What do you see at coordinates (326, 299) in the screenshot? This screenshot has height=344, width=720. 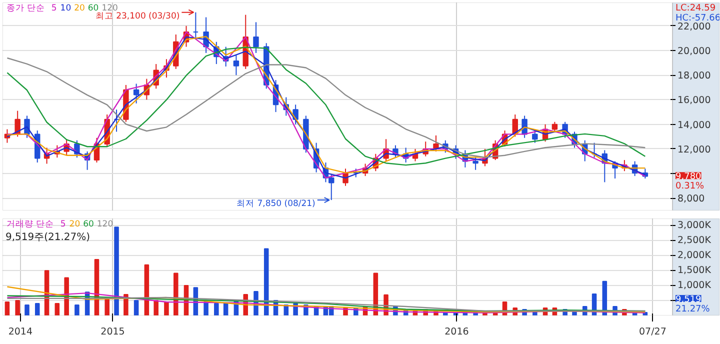 I see `line-series` at bounding box center [326, 299].